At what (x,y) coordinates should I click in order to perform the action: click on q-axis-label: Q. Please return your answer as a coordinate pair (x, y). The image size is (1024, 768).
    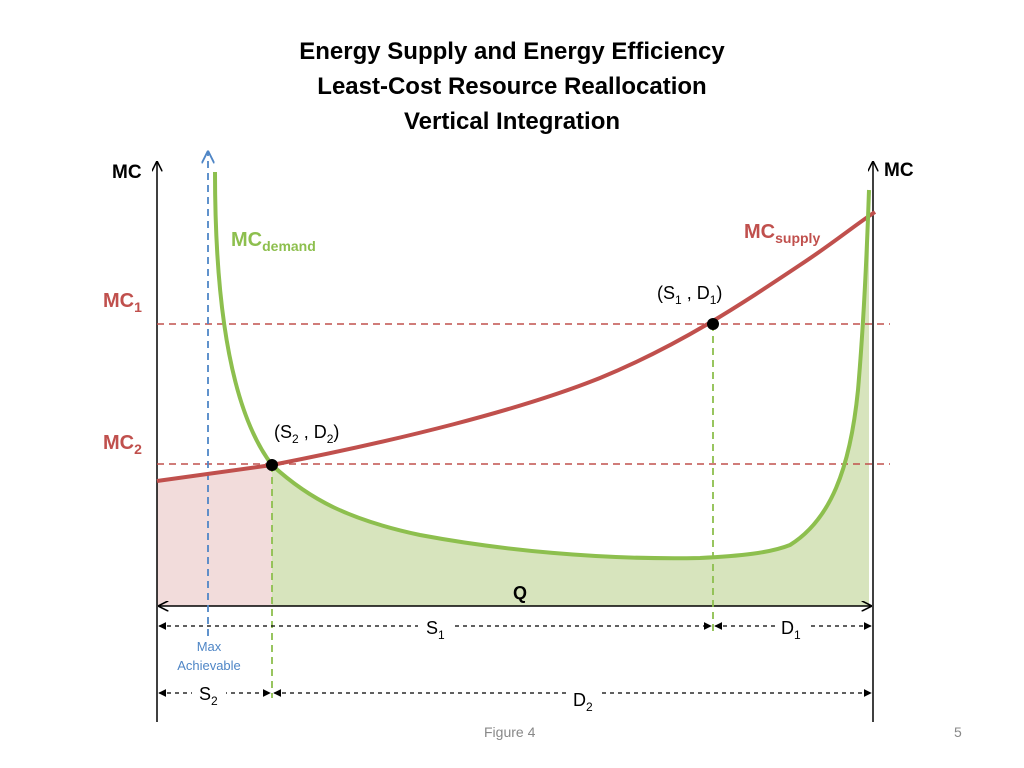
    Looking at the image, I should click on (520, 593).